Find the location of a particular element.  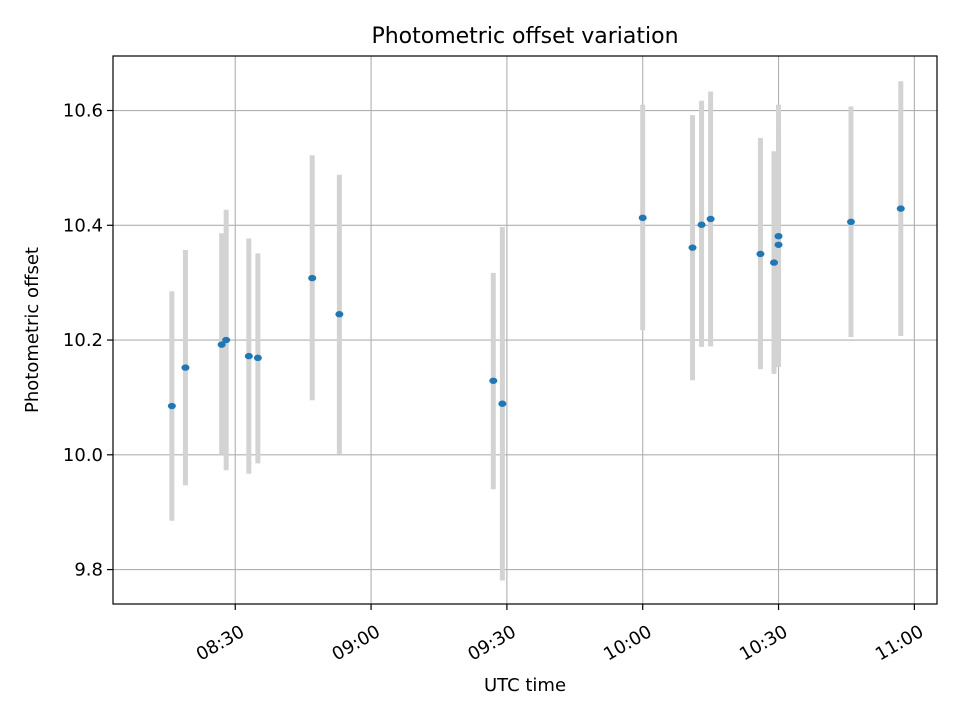

x-axis-label: UTC time is located at coordinates (525, 685).